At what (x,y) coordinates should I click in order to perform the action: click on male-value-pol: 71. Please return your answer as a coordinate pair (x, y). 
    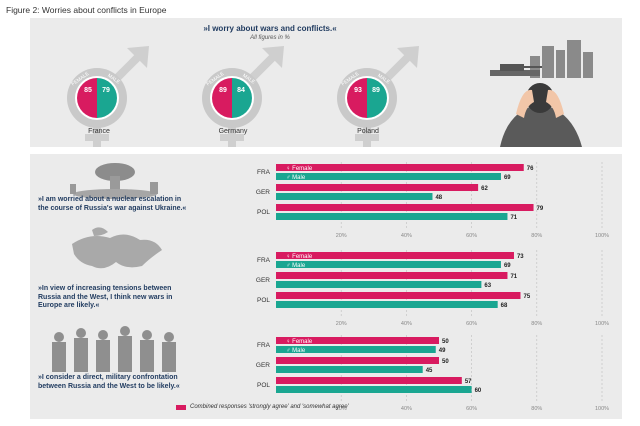
    Looking at the image, I should click on (513, 218).